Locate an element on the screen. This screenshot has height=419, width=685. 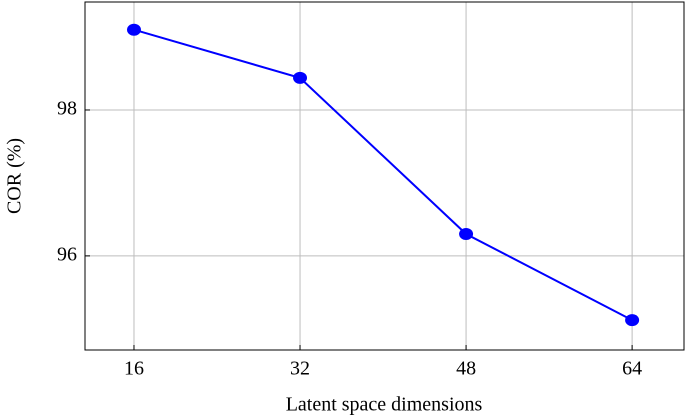
y-tick-label: 98 is located at coordinates (67, 109).